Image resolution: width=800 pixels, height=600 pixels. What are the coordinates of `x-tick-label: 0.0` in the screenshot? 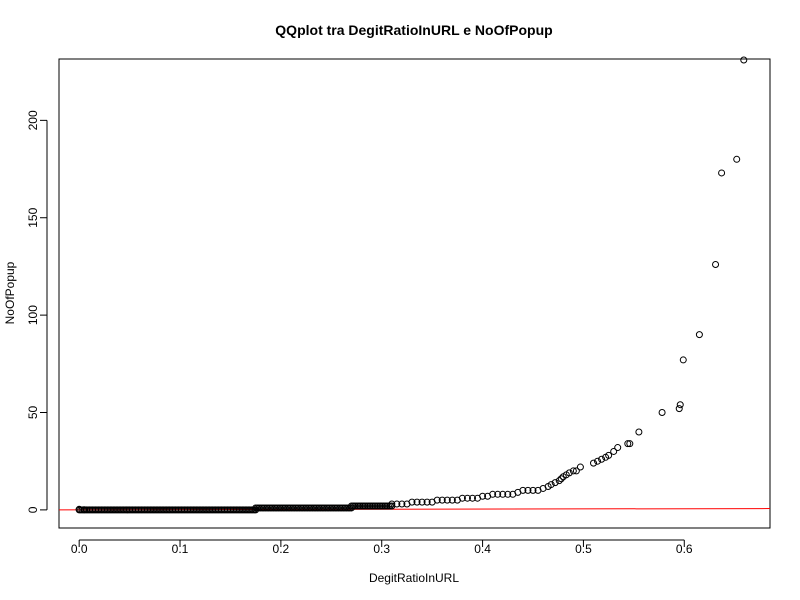 It's located at (79, 549).